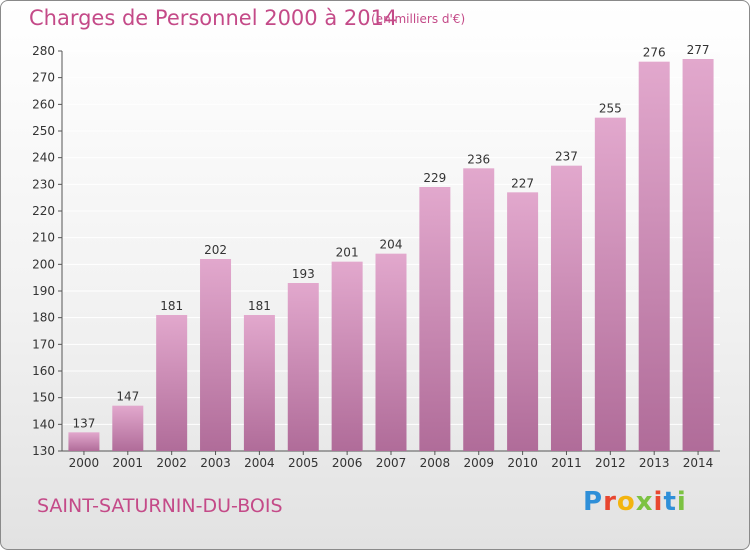  I want to click on y-tick-label: 160, so click(43, 371).